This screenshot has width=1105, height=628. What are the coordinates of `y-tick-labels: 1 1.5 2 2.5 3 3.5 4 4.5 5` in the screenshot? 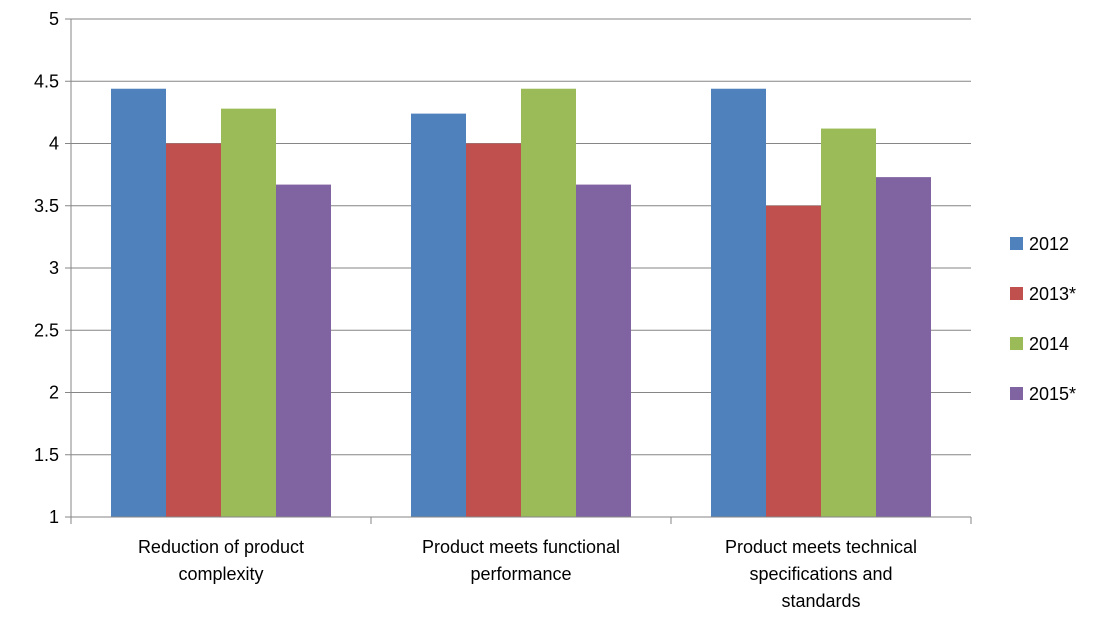 It's located at (46, 268).